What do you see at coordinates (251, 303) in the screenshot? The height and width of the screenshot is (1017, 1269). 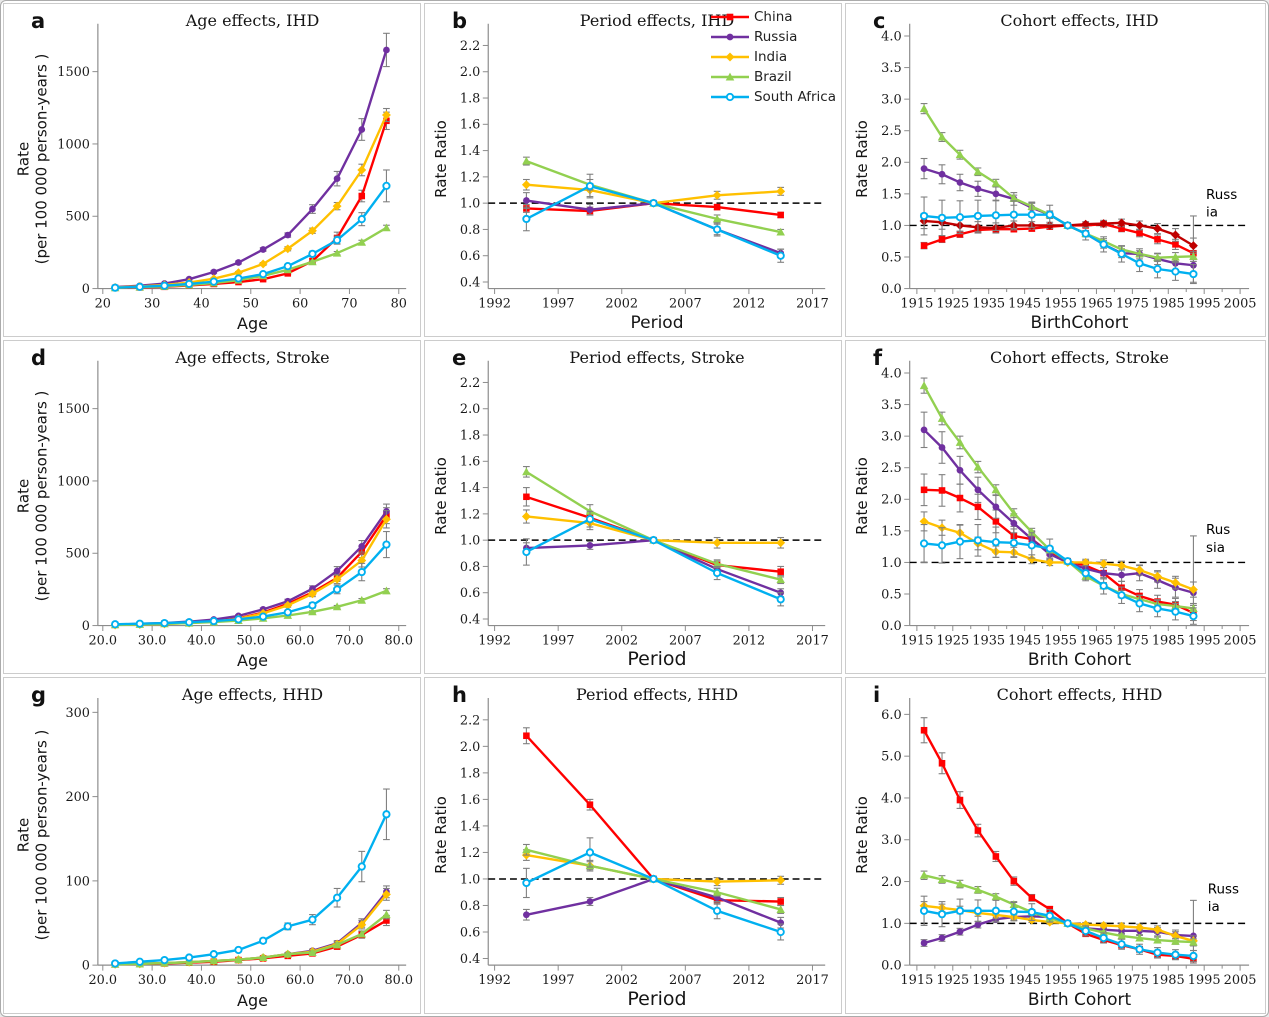 I see `svg-text: 50` at bounding box center [251, 303].